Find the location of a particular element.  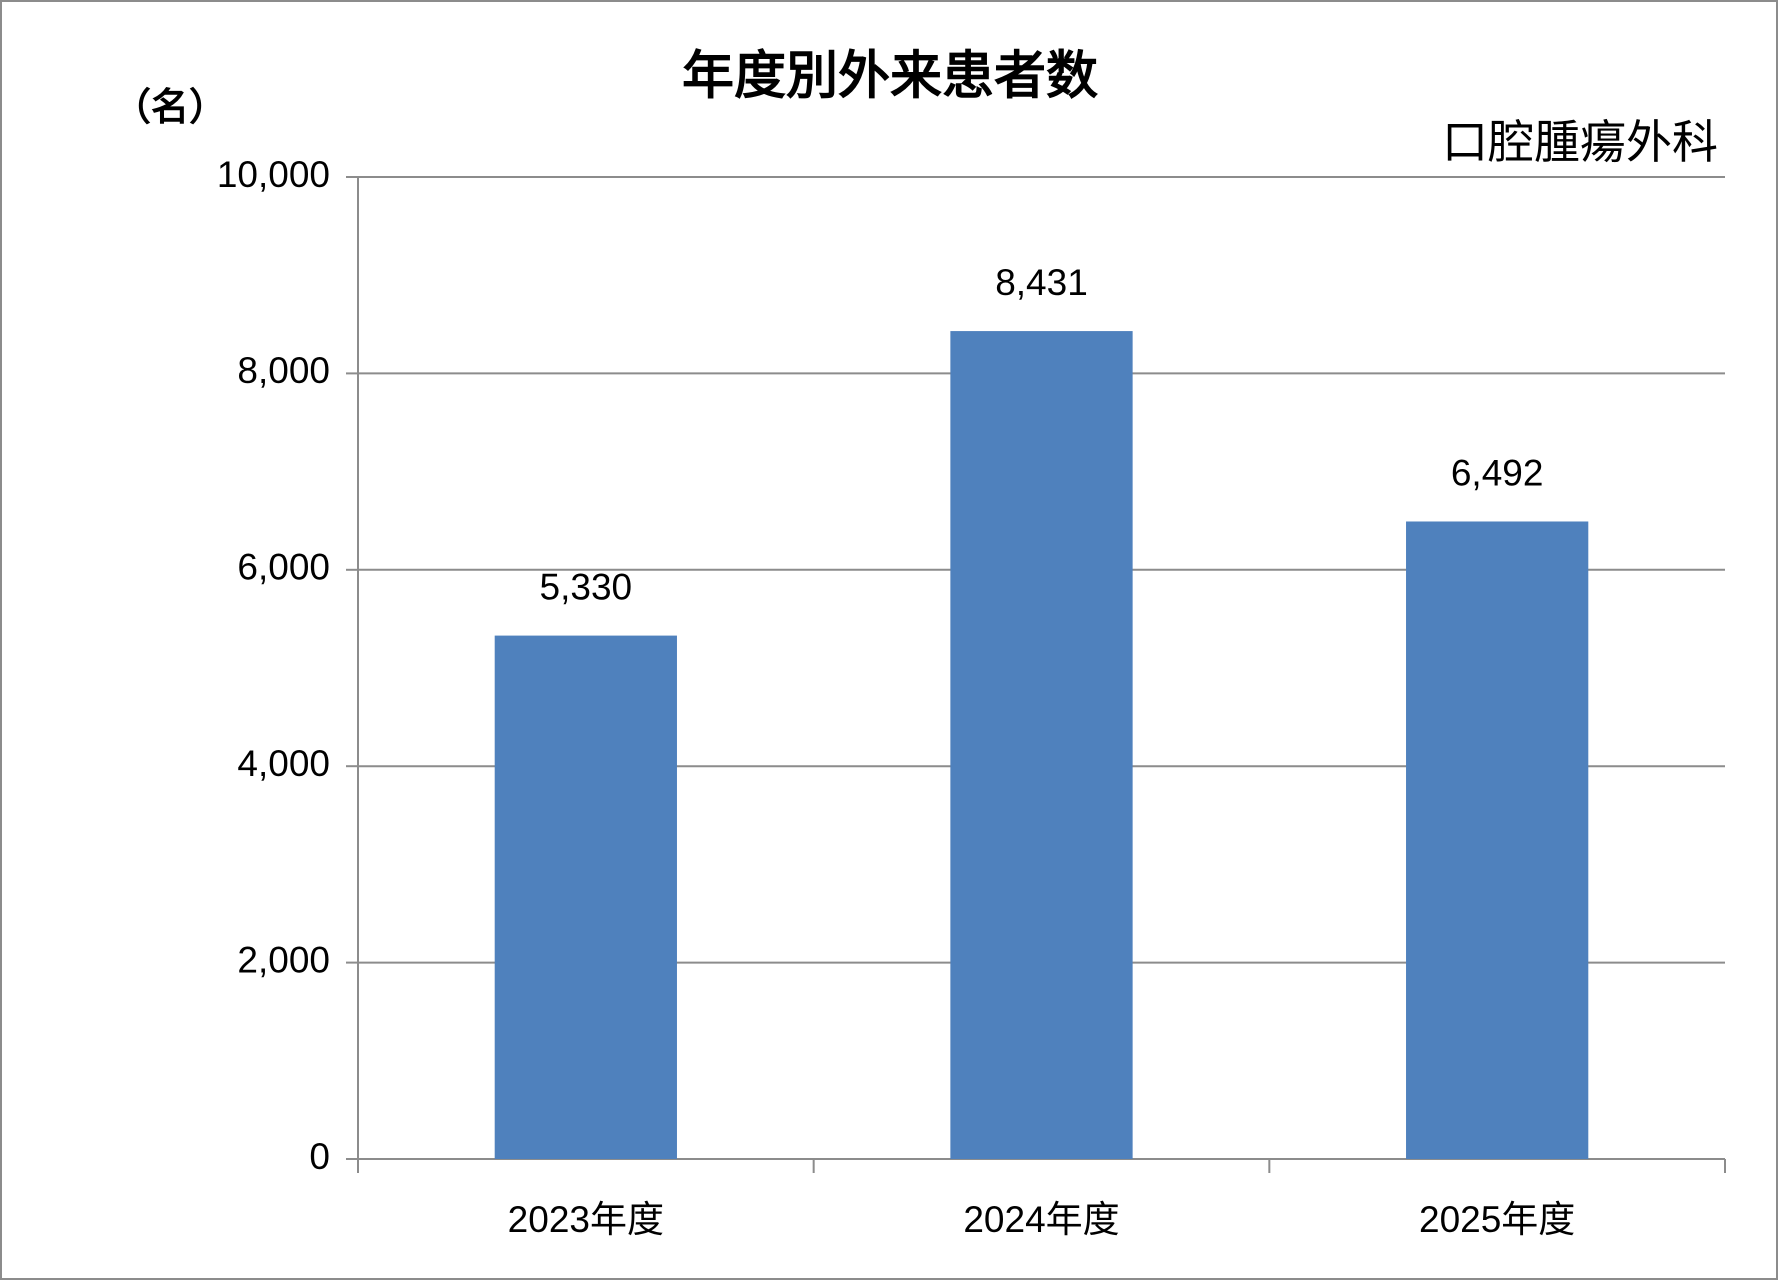

y-tick-label: 10,000 is located at coordinates (273, 174).